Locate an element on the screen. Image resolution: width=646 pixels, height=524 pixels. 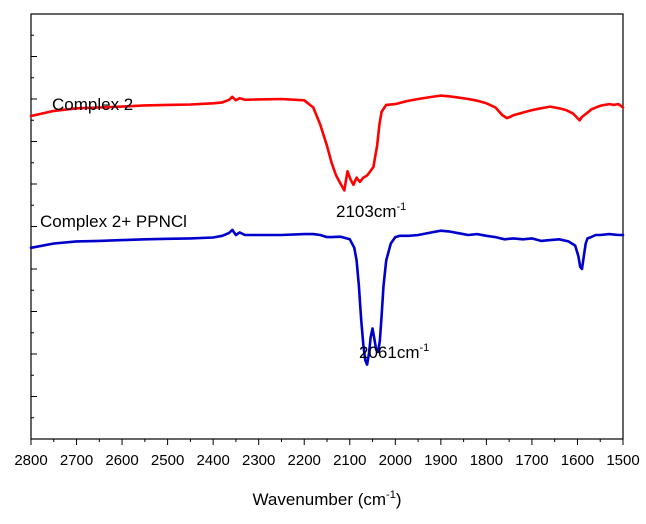
x-tick-label: 1500 is located at coordinates (622, 460).